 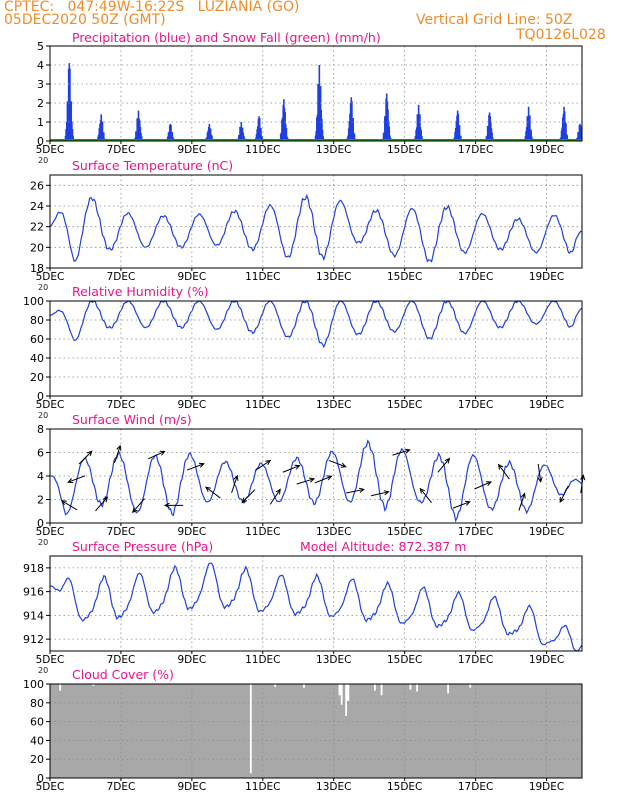 I want to click on panel-frame, so click(x=316, y=93).